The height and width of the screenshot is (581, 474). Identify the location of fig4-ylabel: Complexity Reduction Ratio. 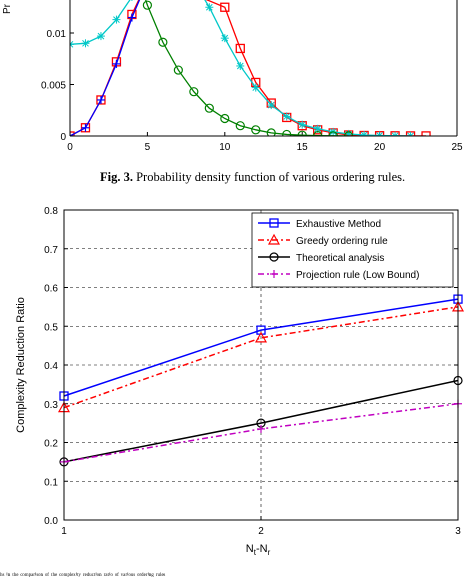
(21, 365).